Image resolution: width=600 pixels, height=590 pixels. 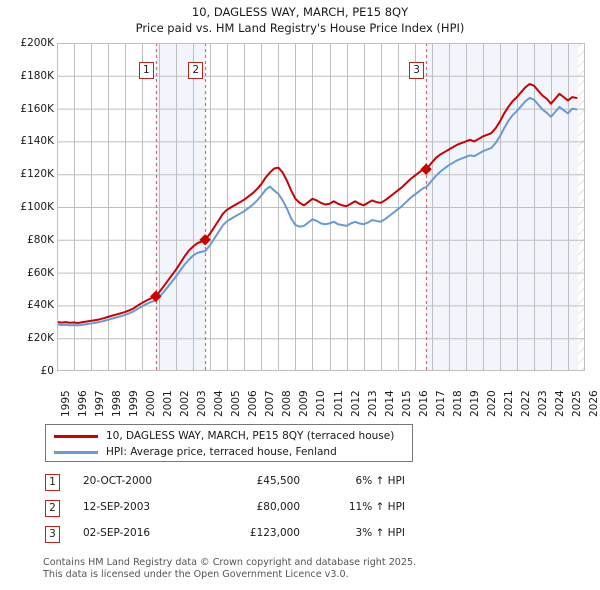 What do you see at coordinates (380, 533) in the screenshot?
I see `txn-hpi-delta: 3% ↑ HPI` at bounding box center [380, 533].